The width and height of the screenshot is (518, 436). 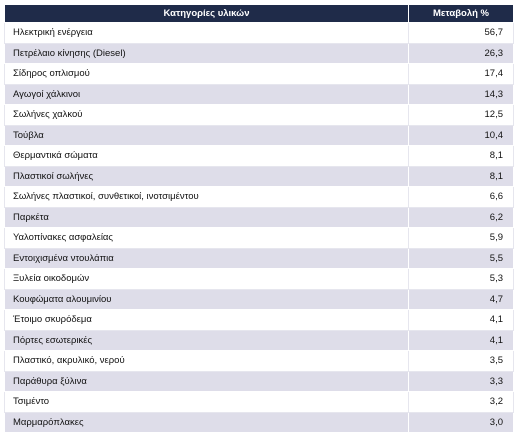 What do you see at coordinates (461, 33) in the screenshot?
I see `change-cell: 56,7` at bounding box center [461, 33].